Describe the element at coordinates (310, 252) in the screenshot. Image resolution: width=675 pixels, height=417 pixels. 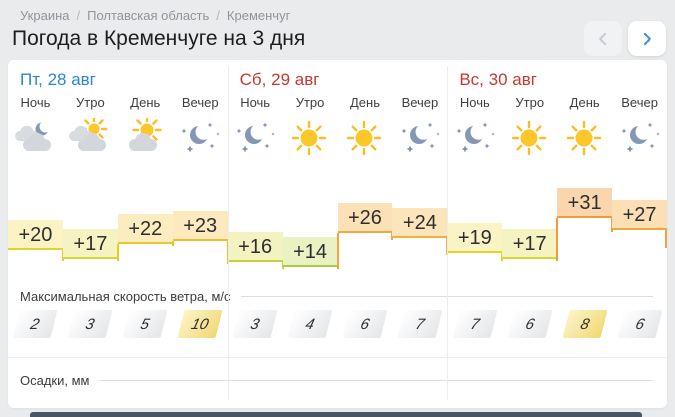
I see `temp-block: +14` at that location.